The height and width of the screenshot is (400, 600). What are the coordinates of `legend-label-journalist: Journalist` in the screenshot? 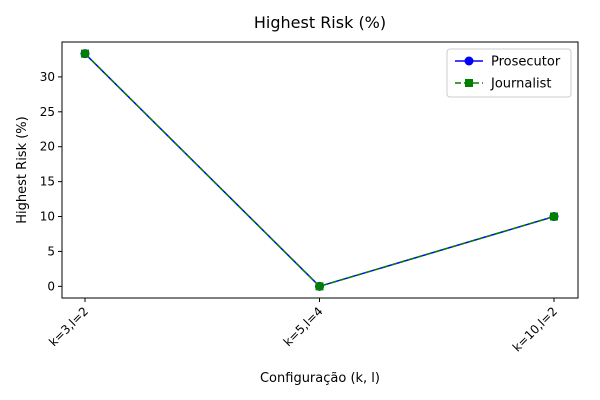 It's located at (520, 84).